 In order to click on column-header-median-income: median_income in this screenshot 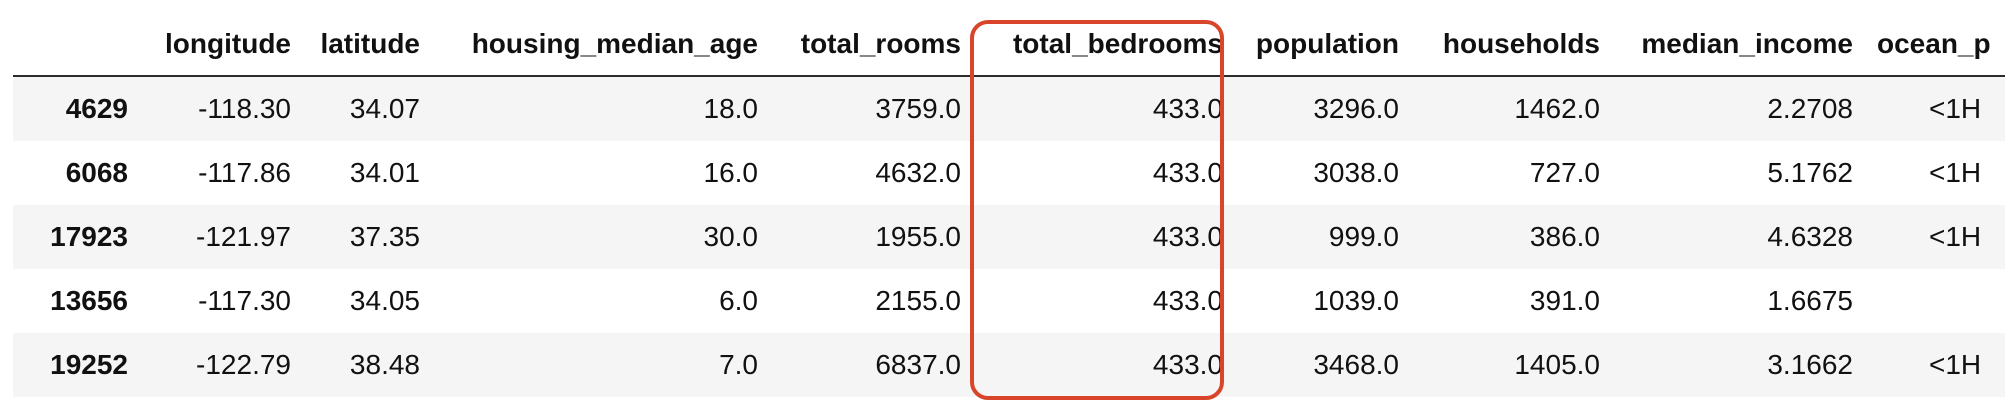, I will do `click(1738, 44)`.